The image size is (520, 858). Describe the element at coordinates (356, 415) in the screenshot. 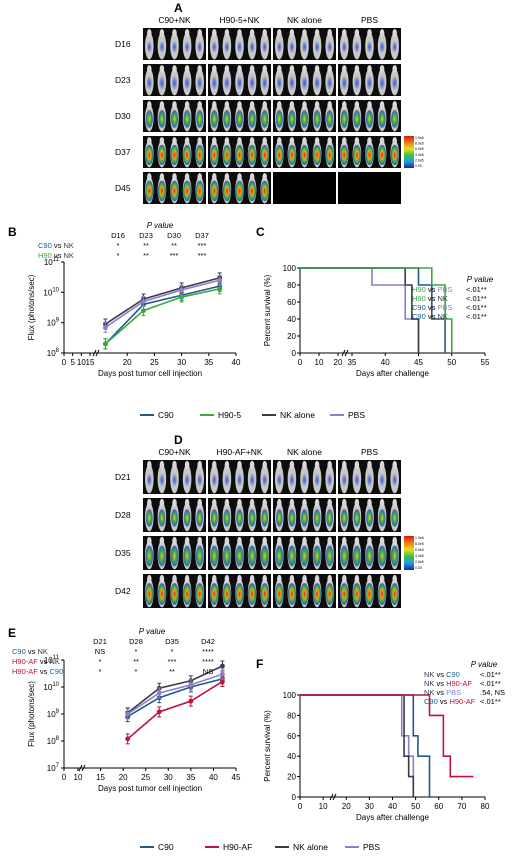

I see `legend-label: PBS` at that location.